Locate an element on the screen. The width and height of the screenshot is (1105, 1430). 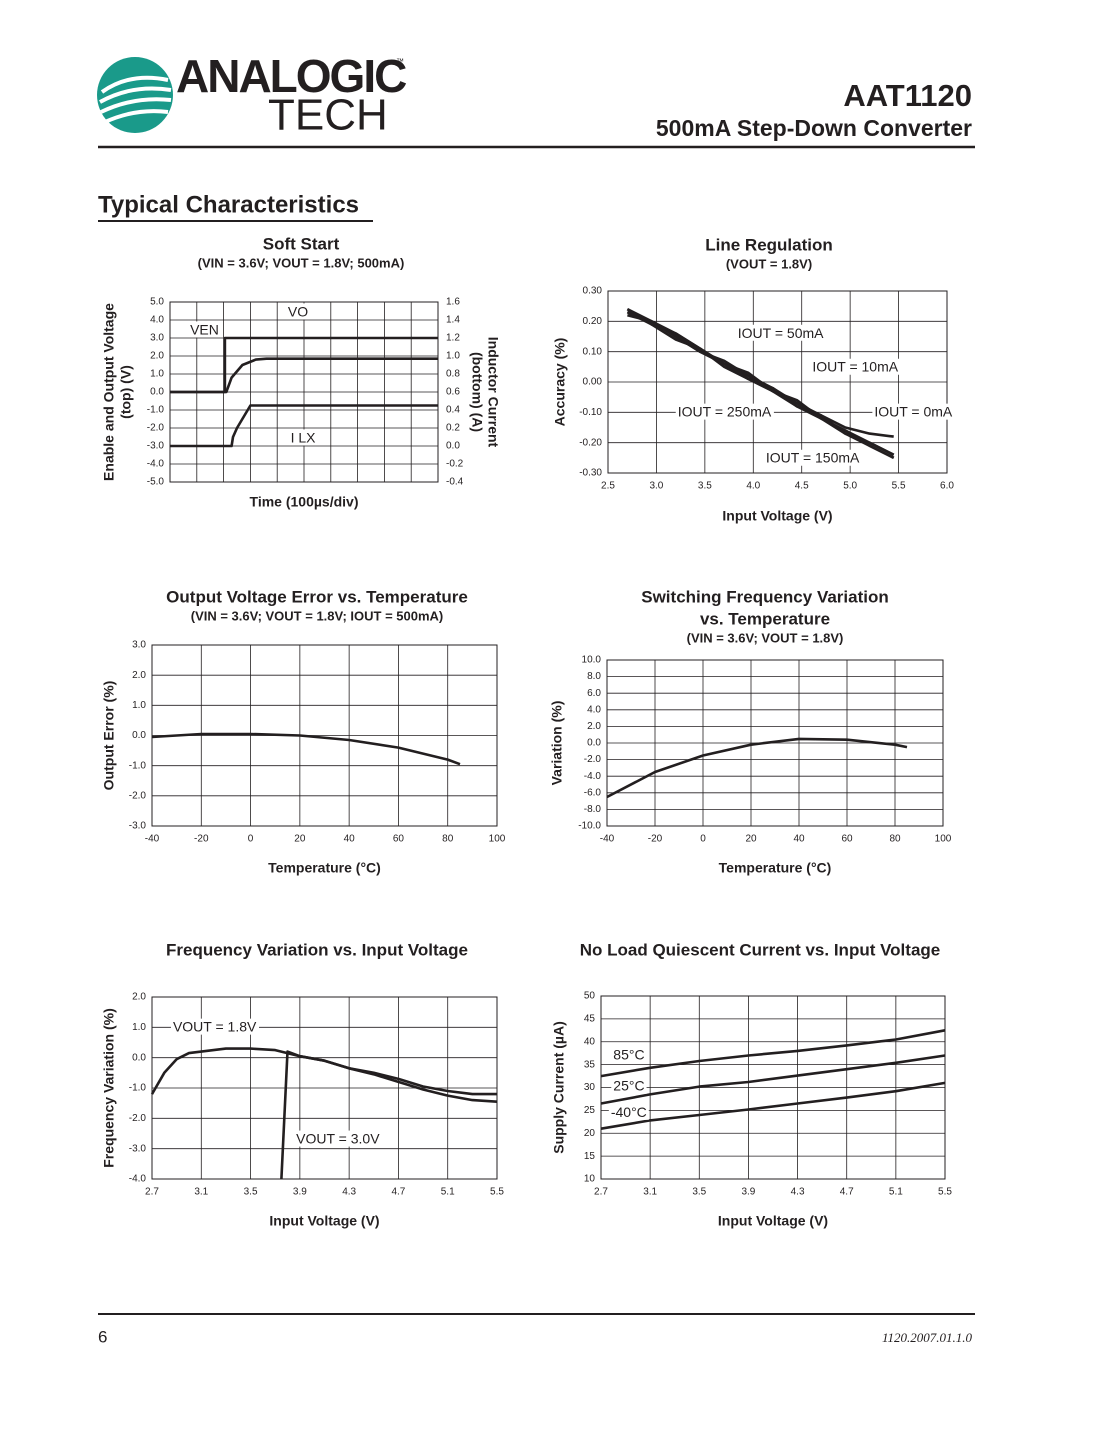
doc-code: 1120.2007.01.1.0 is located at coordinates (927, 1337).